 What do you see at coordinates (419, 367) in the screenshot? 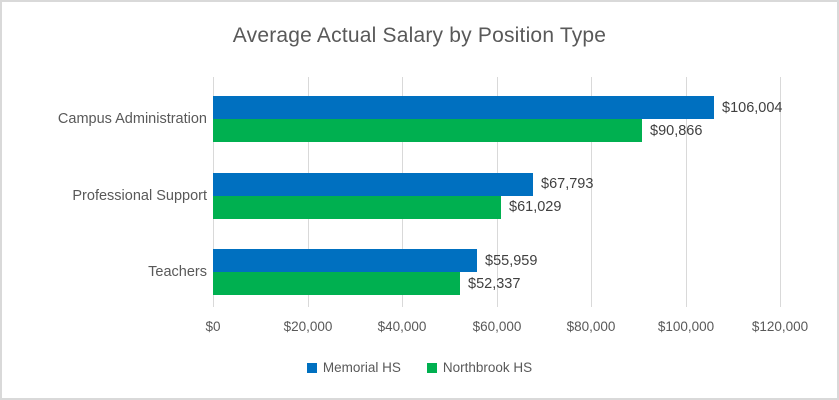
I see `legend: Memorial HS Northbrook HS` at bounding box center [419, 367].